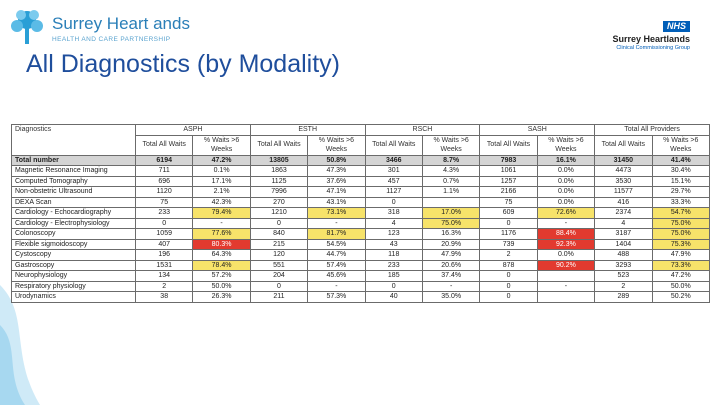  What do you see at coordinates (183, 64) in the screenshot?
I see `page-title: All Diagnostics (by Modality)` at bounding box center [183, 64].